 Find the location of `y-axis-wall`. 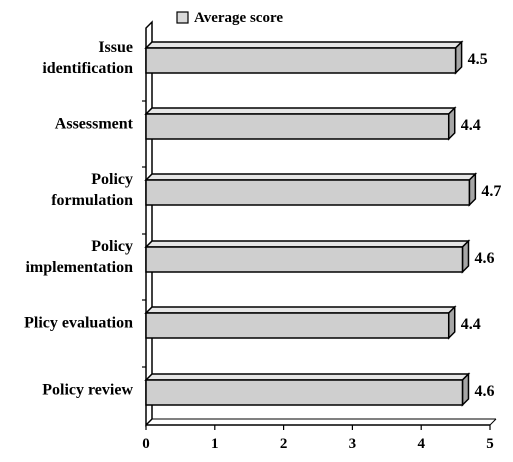

y-axis-wall is located at coordinates (149, 223).